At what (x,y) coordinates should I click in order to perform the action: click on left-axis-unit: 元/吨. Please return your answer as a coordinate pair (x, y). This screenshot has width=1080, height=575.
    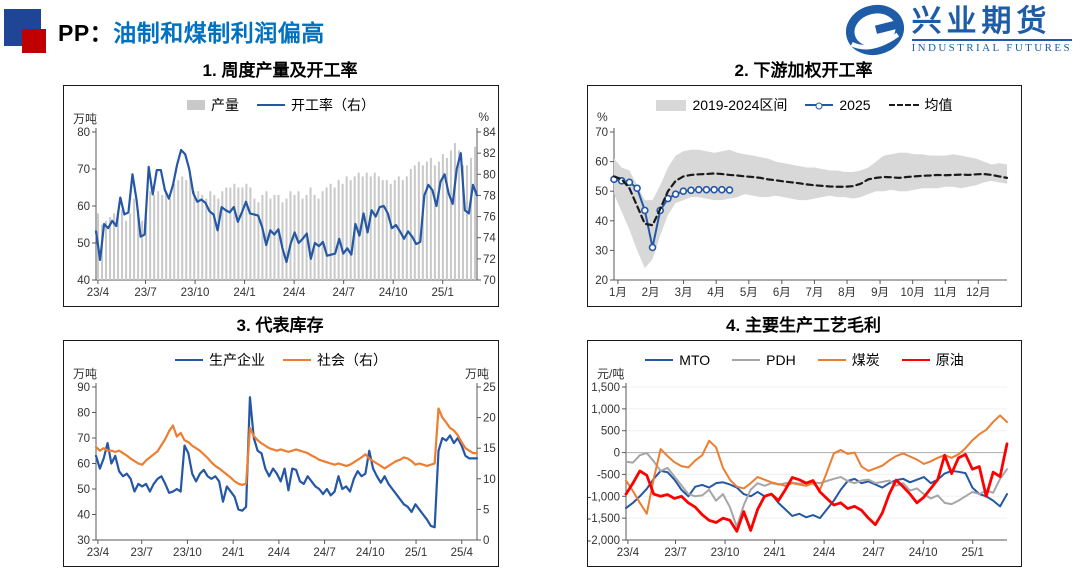
    Looking at the image, I should click on (611, 374).